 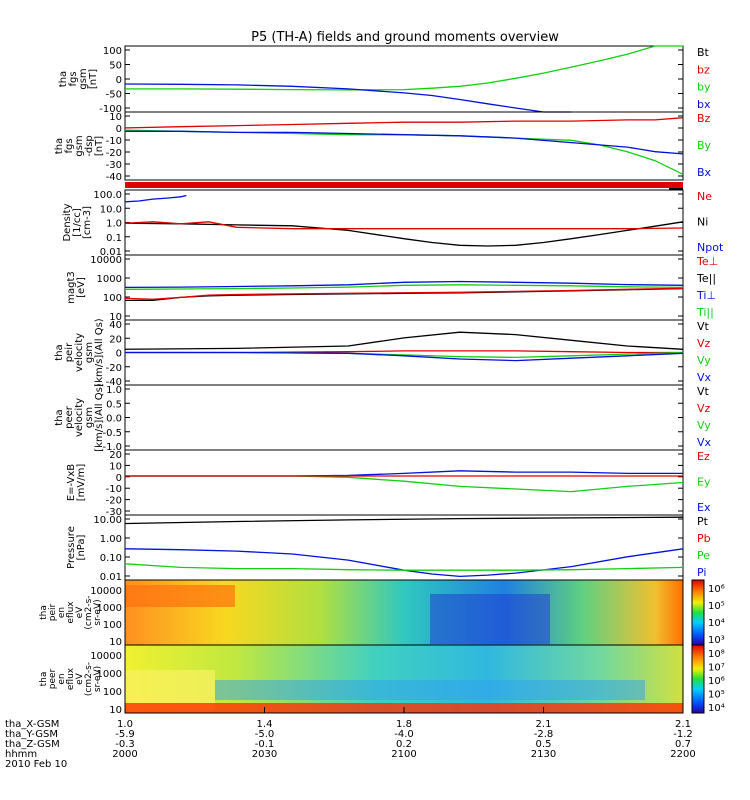 I want to click on legend-entry: Vz, so click(x=704, y=343).